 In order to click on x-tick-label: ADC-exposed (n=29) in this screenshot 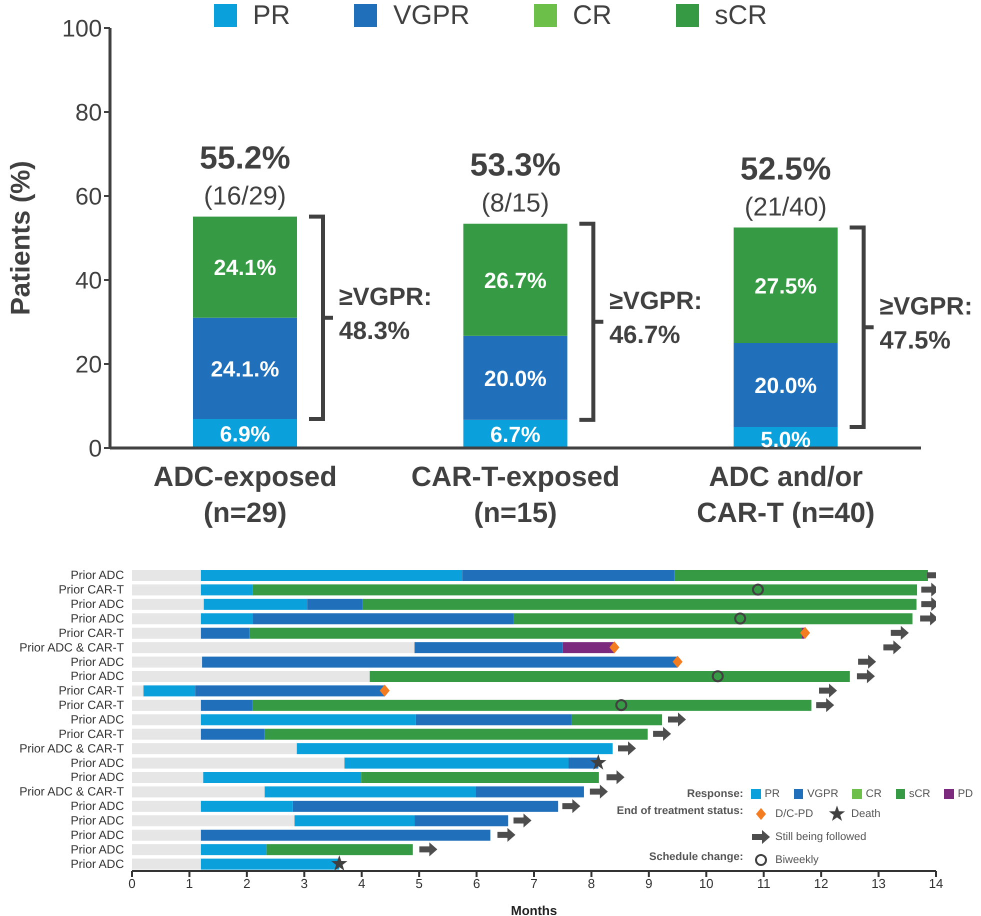, I will do `click(245, 494)`.